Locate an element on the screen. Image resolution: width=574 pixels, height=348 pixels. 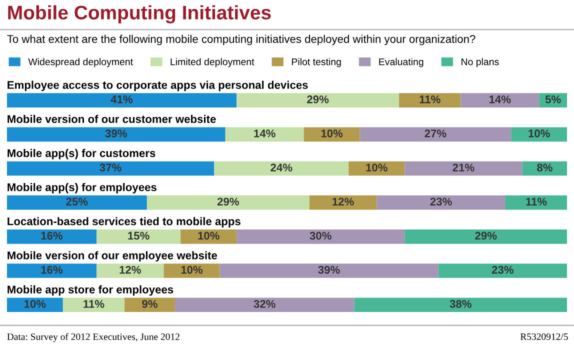
legend-label: Limited deployment is located at coordinates (212, 63).